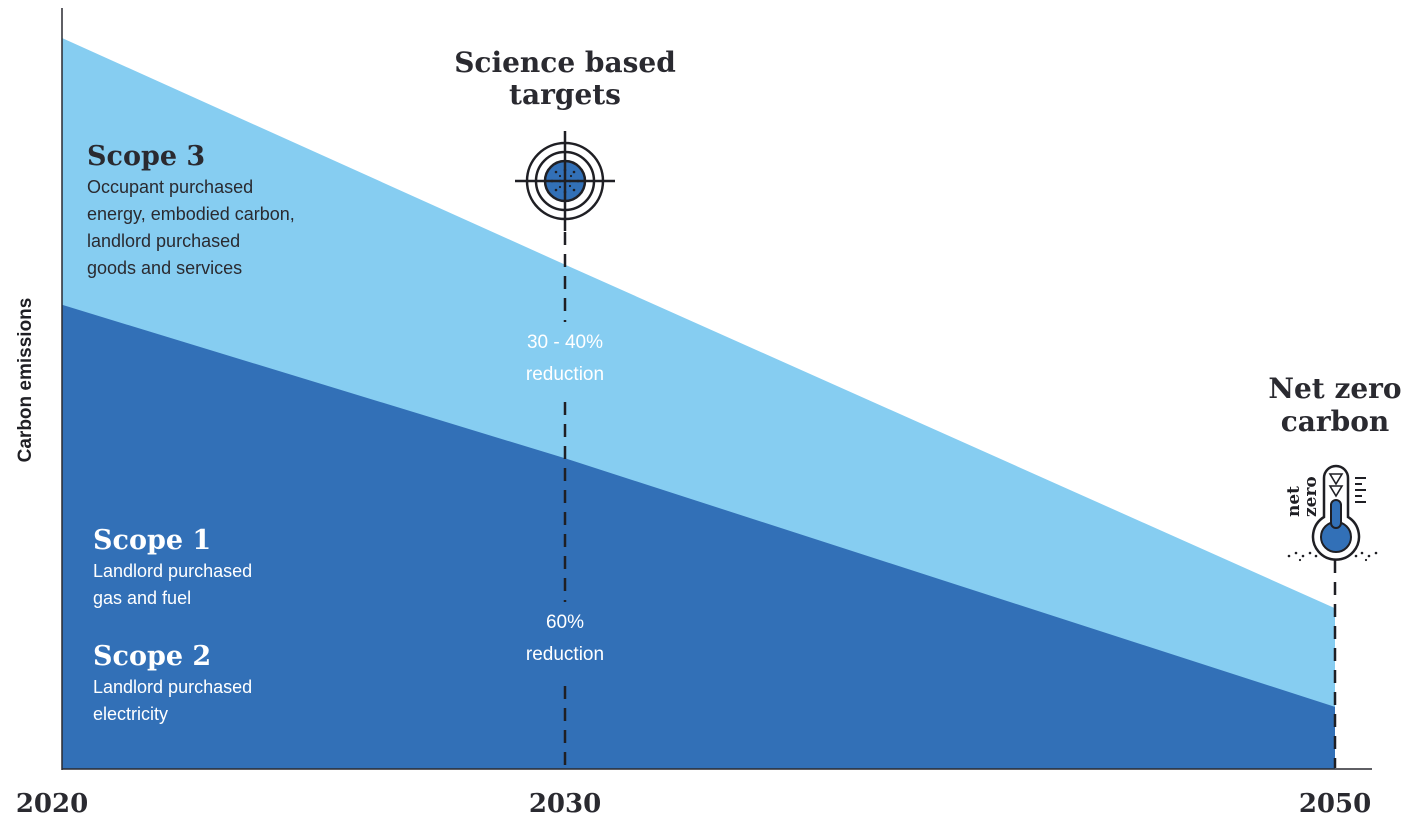 The image size is (1417, 824). Describe the element at coordinates (25, 380) in the screenshot. I see `y-axis-title: Carbon emissions` at that location.